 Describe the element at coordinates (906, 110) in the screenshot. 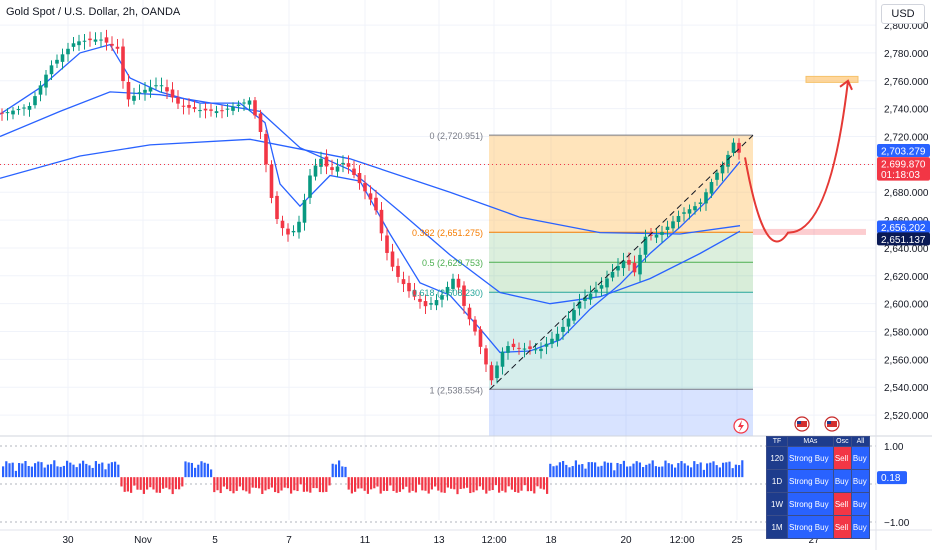

I see `price-axis-tick: 2,740.000` at that location.